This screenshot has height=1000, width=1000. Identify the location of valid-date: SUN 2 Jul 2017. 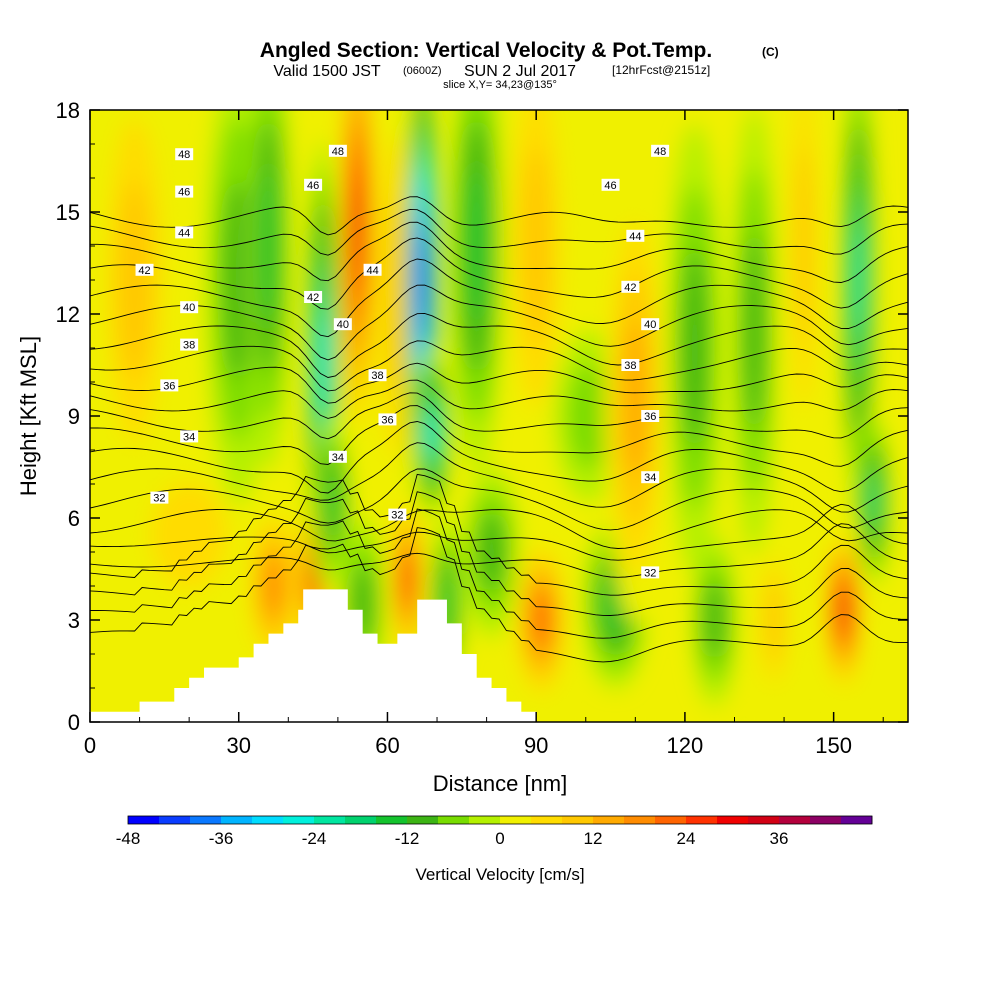
(520, 71).